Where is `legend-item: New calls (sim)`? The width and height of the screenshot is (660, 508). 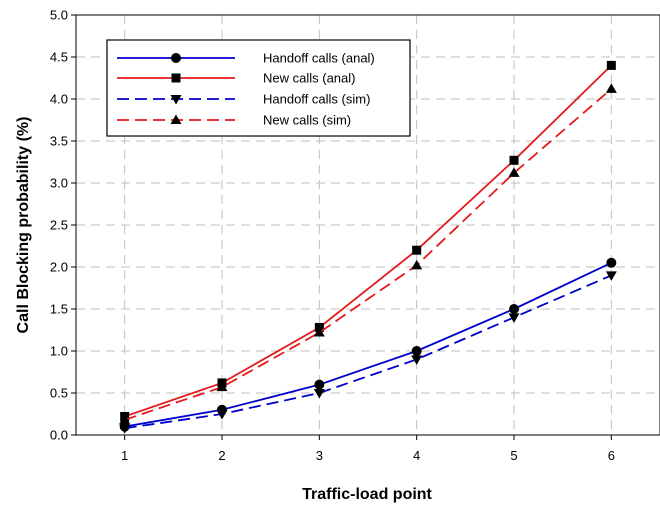
legend-item: New calls (sim) is located at coordinates (234, 120).